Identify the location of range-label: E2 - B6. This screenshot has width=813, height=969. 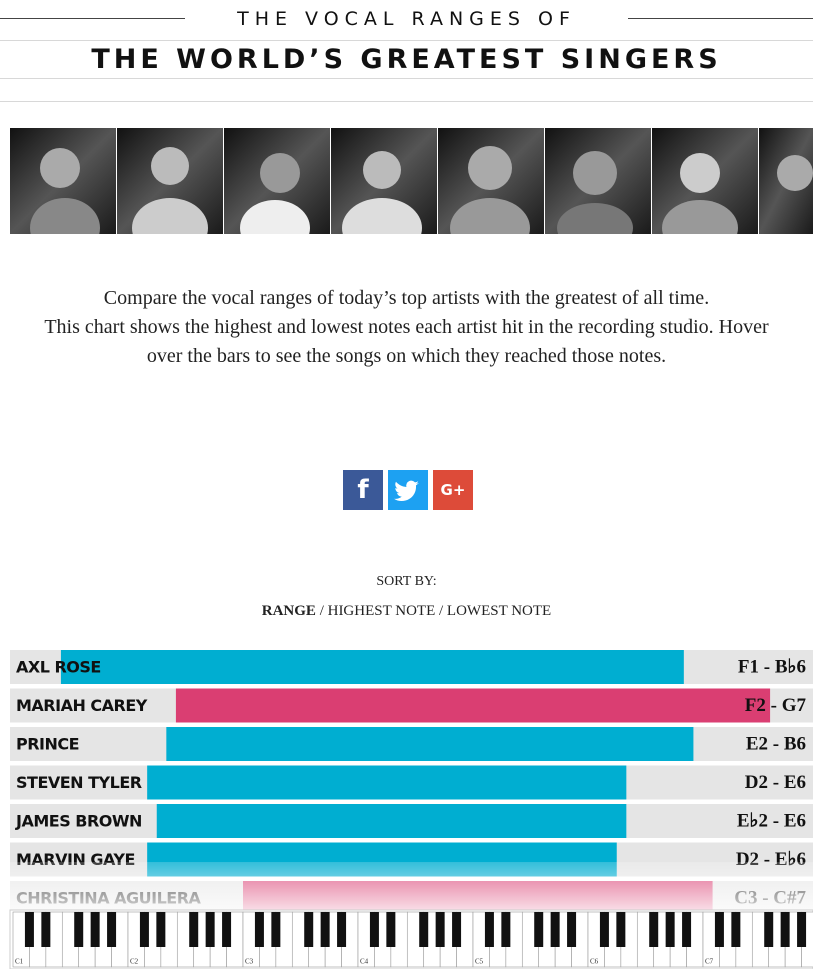
(776, 743).